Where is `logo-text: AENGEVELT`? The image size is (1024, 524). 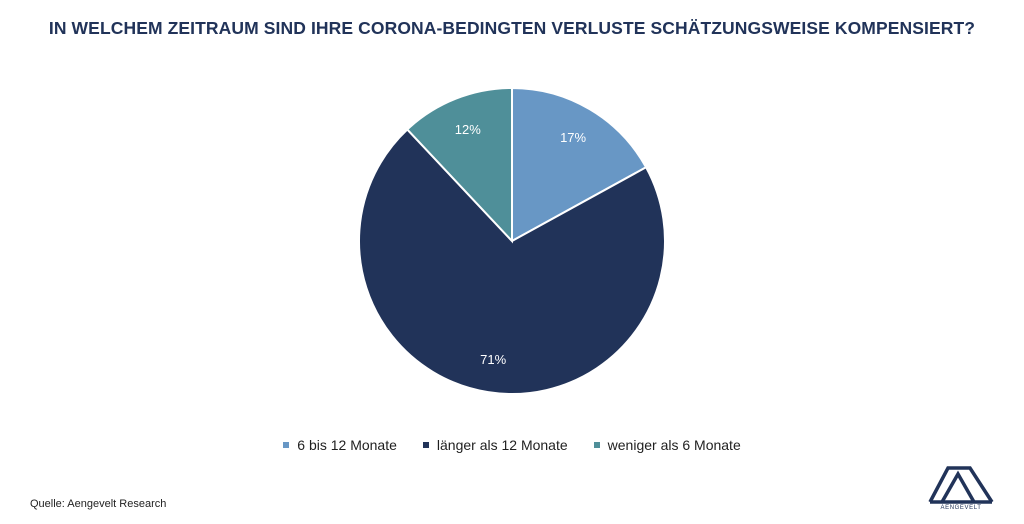
logo-text: AENGEVELT is located at coordinates (961, 508).